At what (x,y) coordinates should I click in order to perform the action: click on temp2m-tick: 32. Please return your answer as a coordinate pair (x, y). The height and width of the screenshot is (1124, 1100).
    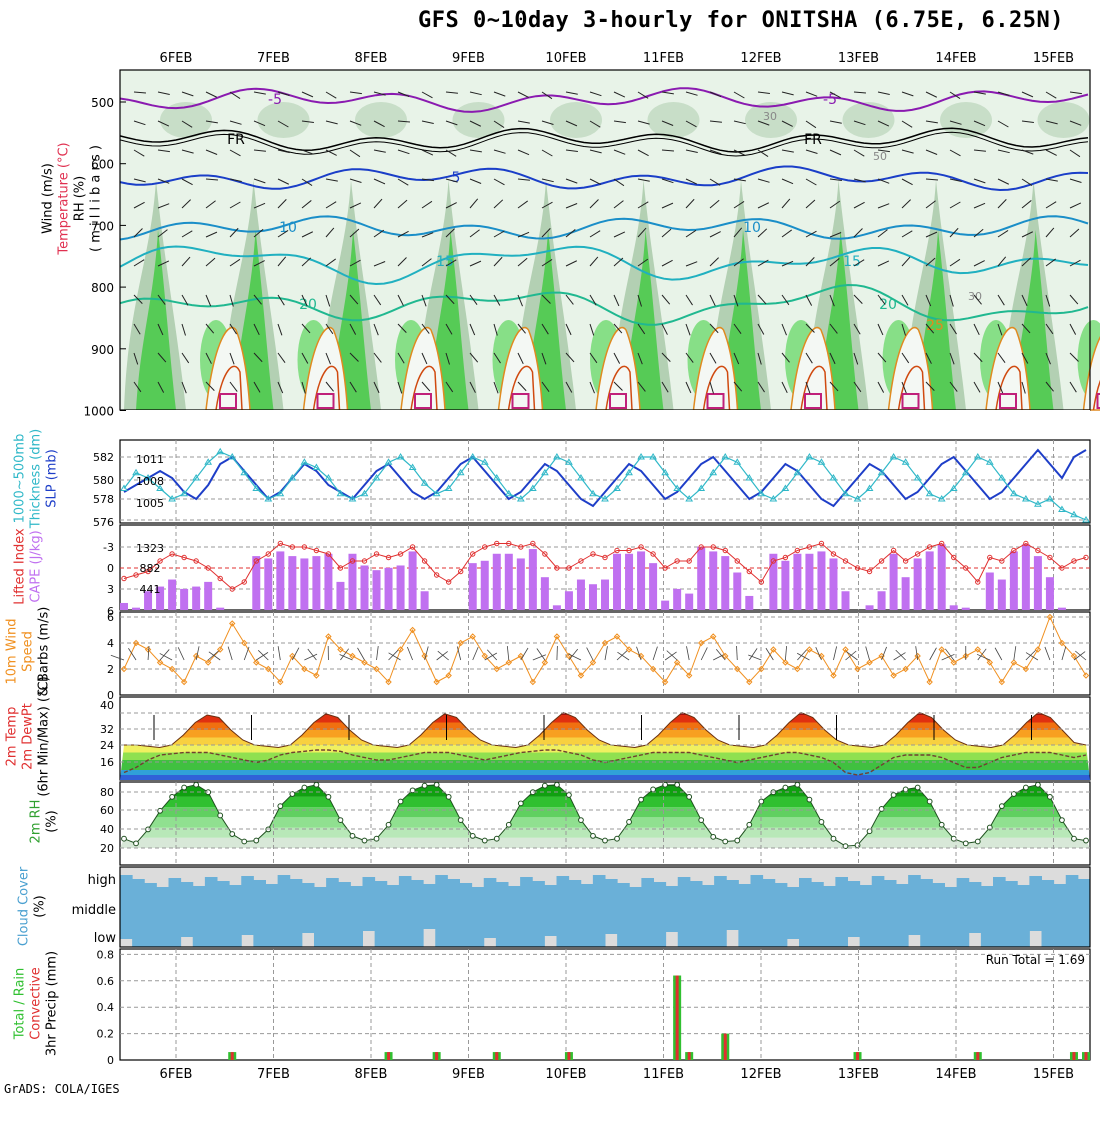
    Looking at the image, I should click on (107, 729).